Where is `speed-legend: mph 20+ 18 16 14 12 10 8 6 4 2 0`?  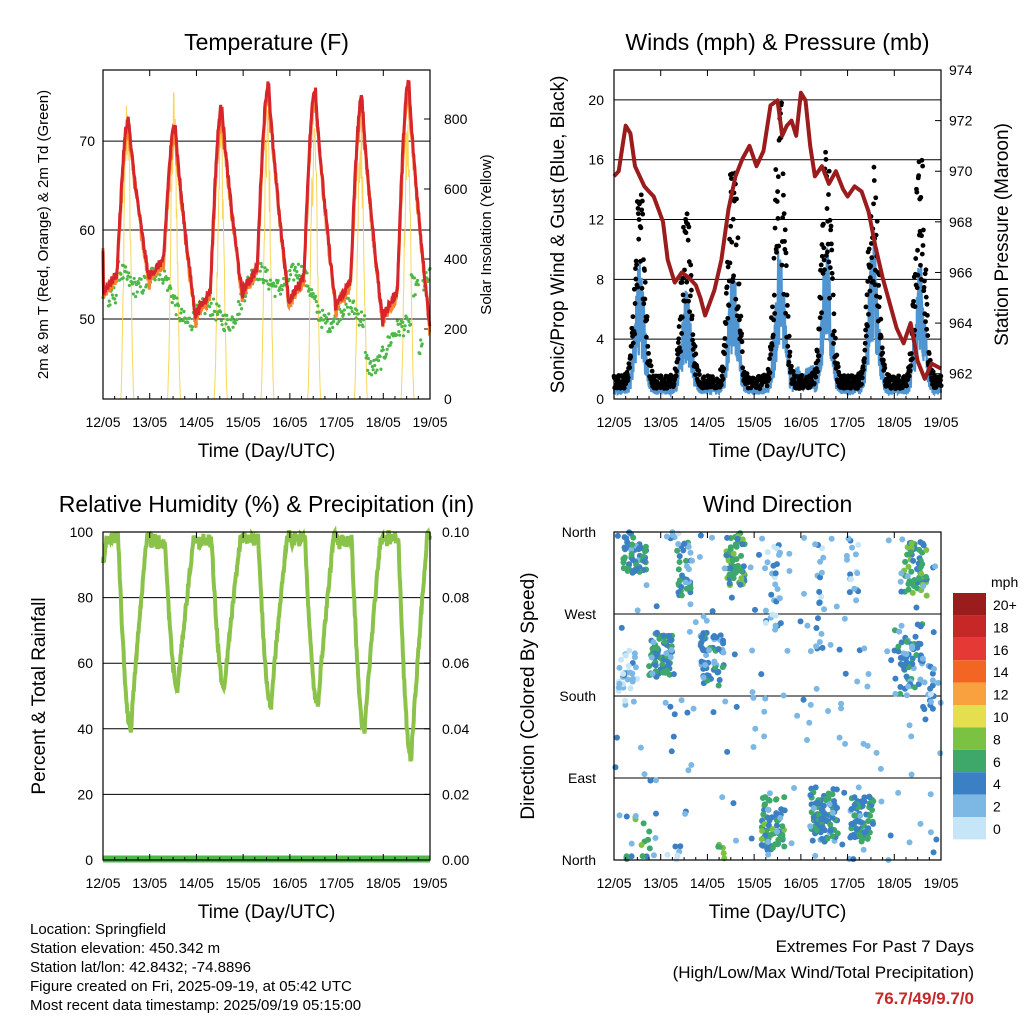
speed-legend: mph 20+ 18 16 14 12 10 8 6 4 2 0 is located at coordinates (985, 707).